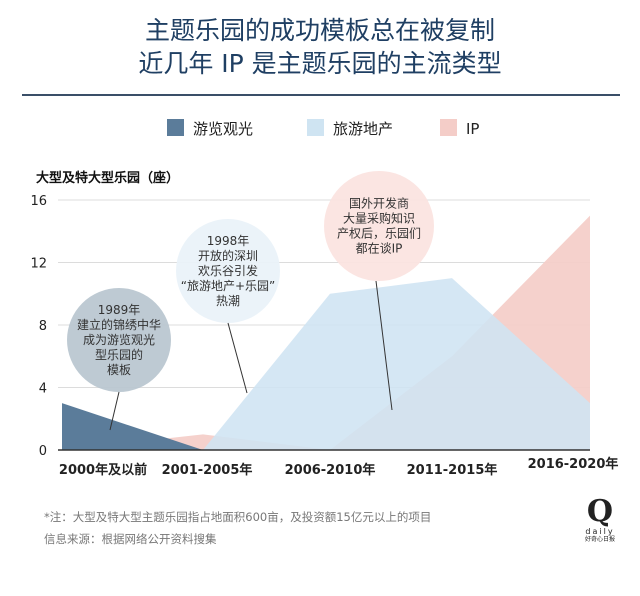 This screenshot has width=640, height=596. Describe the element at coordinates (119, 324) in the screenshot. I see `annotation-text: 建立的锦绣中华` at that location.